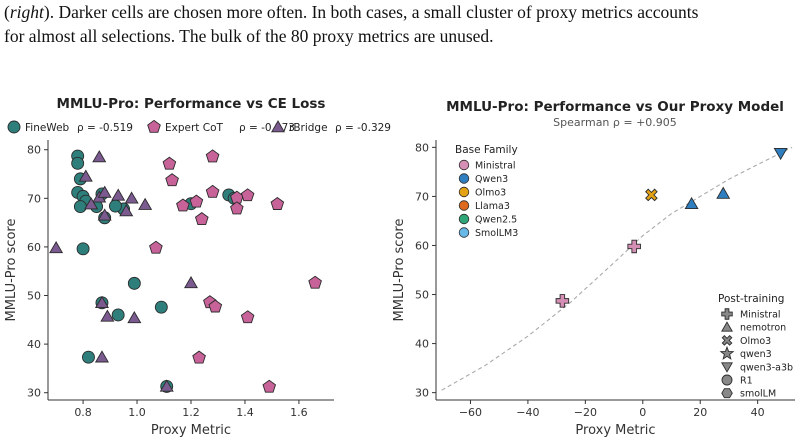 The width and height of the screenshot is (804, 443). Describe the element at coordinates (191, 412) in the screenshot. I see `x-tick-label: 1.2` at that location.